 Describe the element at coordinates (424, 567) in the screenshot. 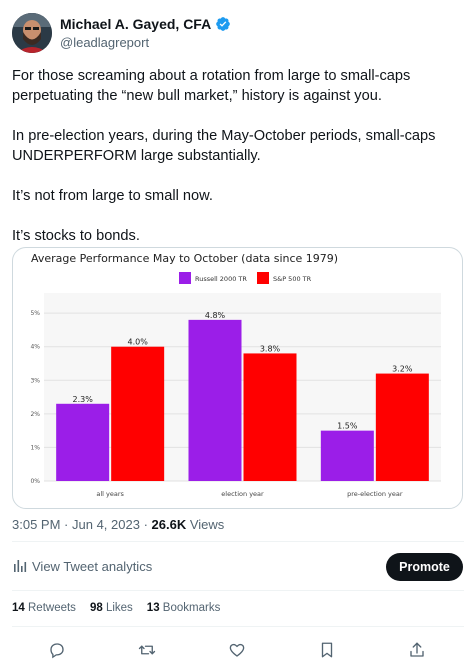

I see `promote-button: Promote` at that location.